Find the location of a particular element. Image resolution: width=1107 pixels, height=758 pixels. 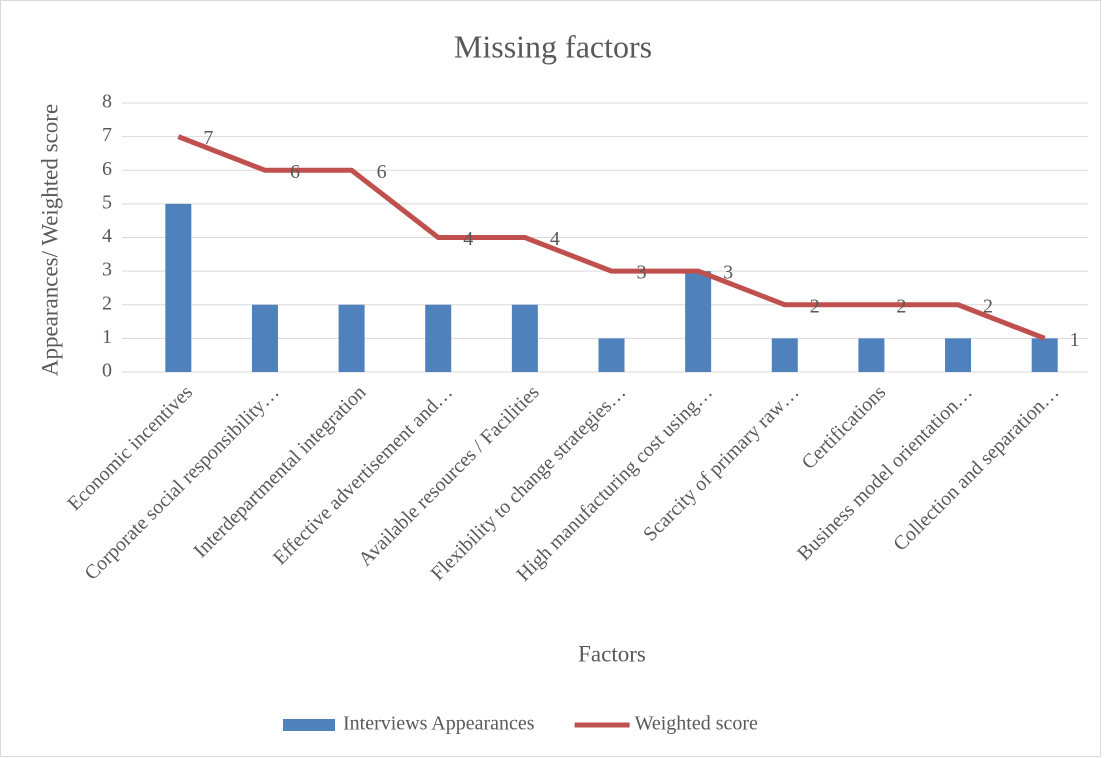

legend-swatch is located at coordinates (309, 725).